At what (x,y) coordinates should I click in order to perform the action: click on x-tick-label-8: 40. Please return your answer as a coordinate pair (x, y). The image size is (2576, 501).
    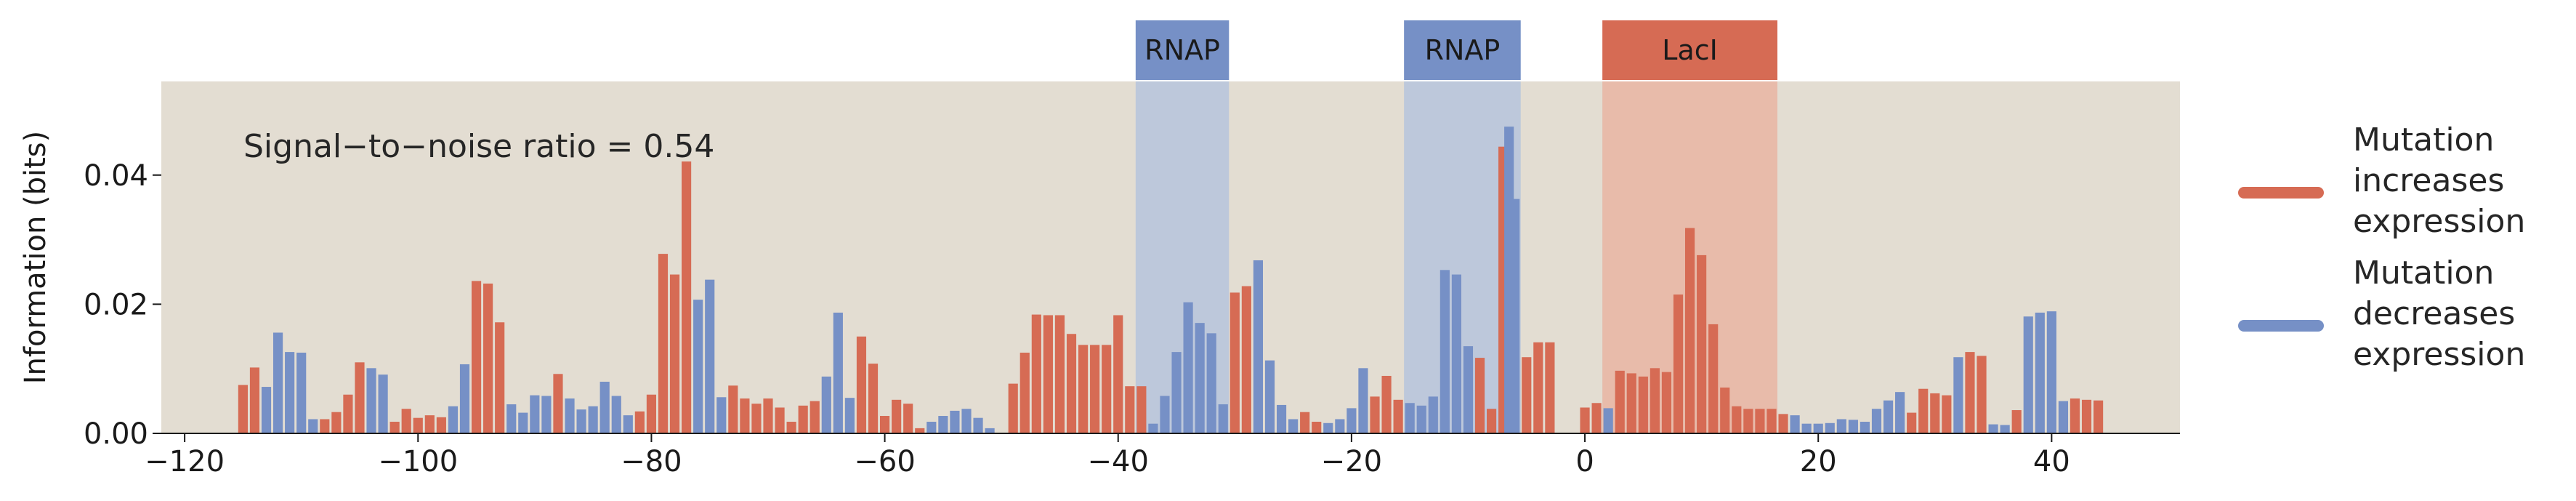
    Looking at the image, I should click on (2052, 461).